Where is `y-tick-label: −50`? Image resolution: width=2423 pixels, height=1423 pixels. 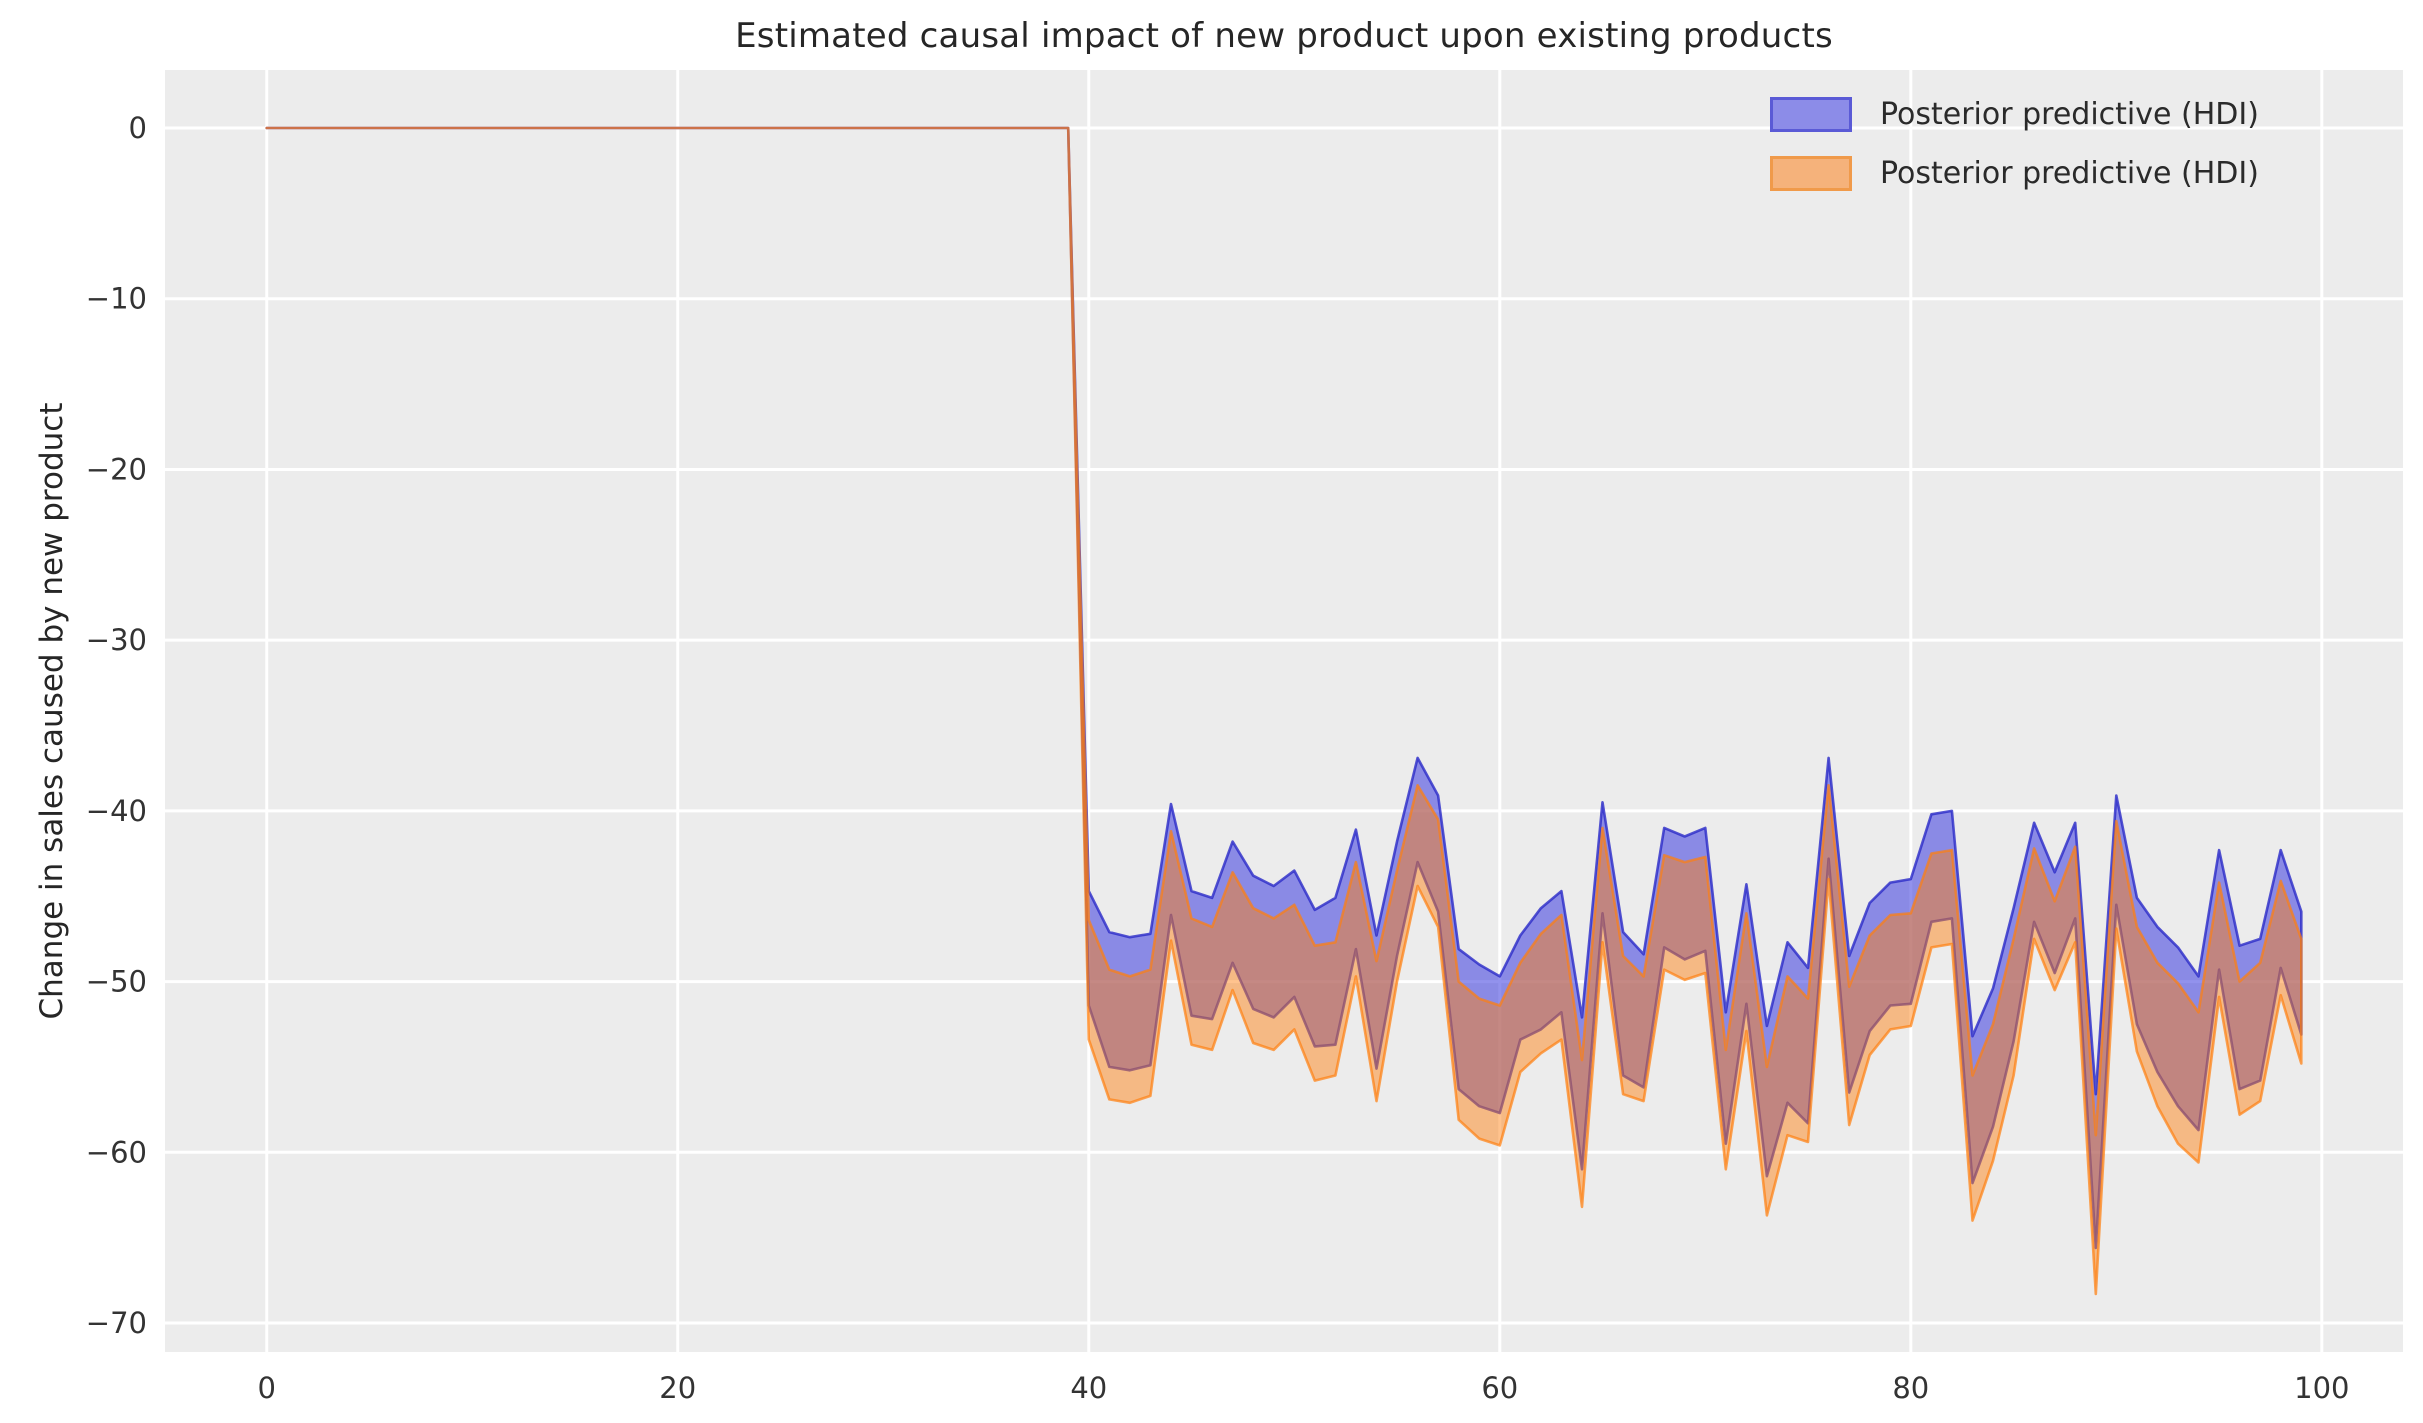
y-tick-label: −50 is located at coordinates (116, 982).